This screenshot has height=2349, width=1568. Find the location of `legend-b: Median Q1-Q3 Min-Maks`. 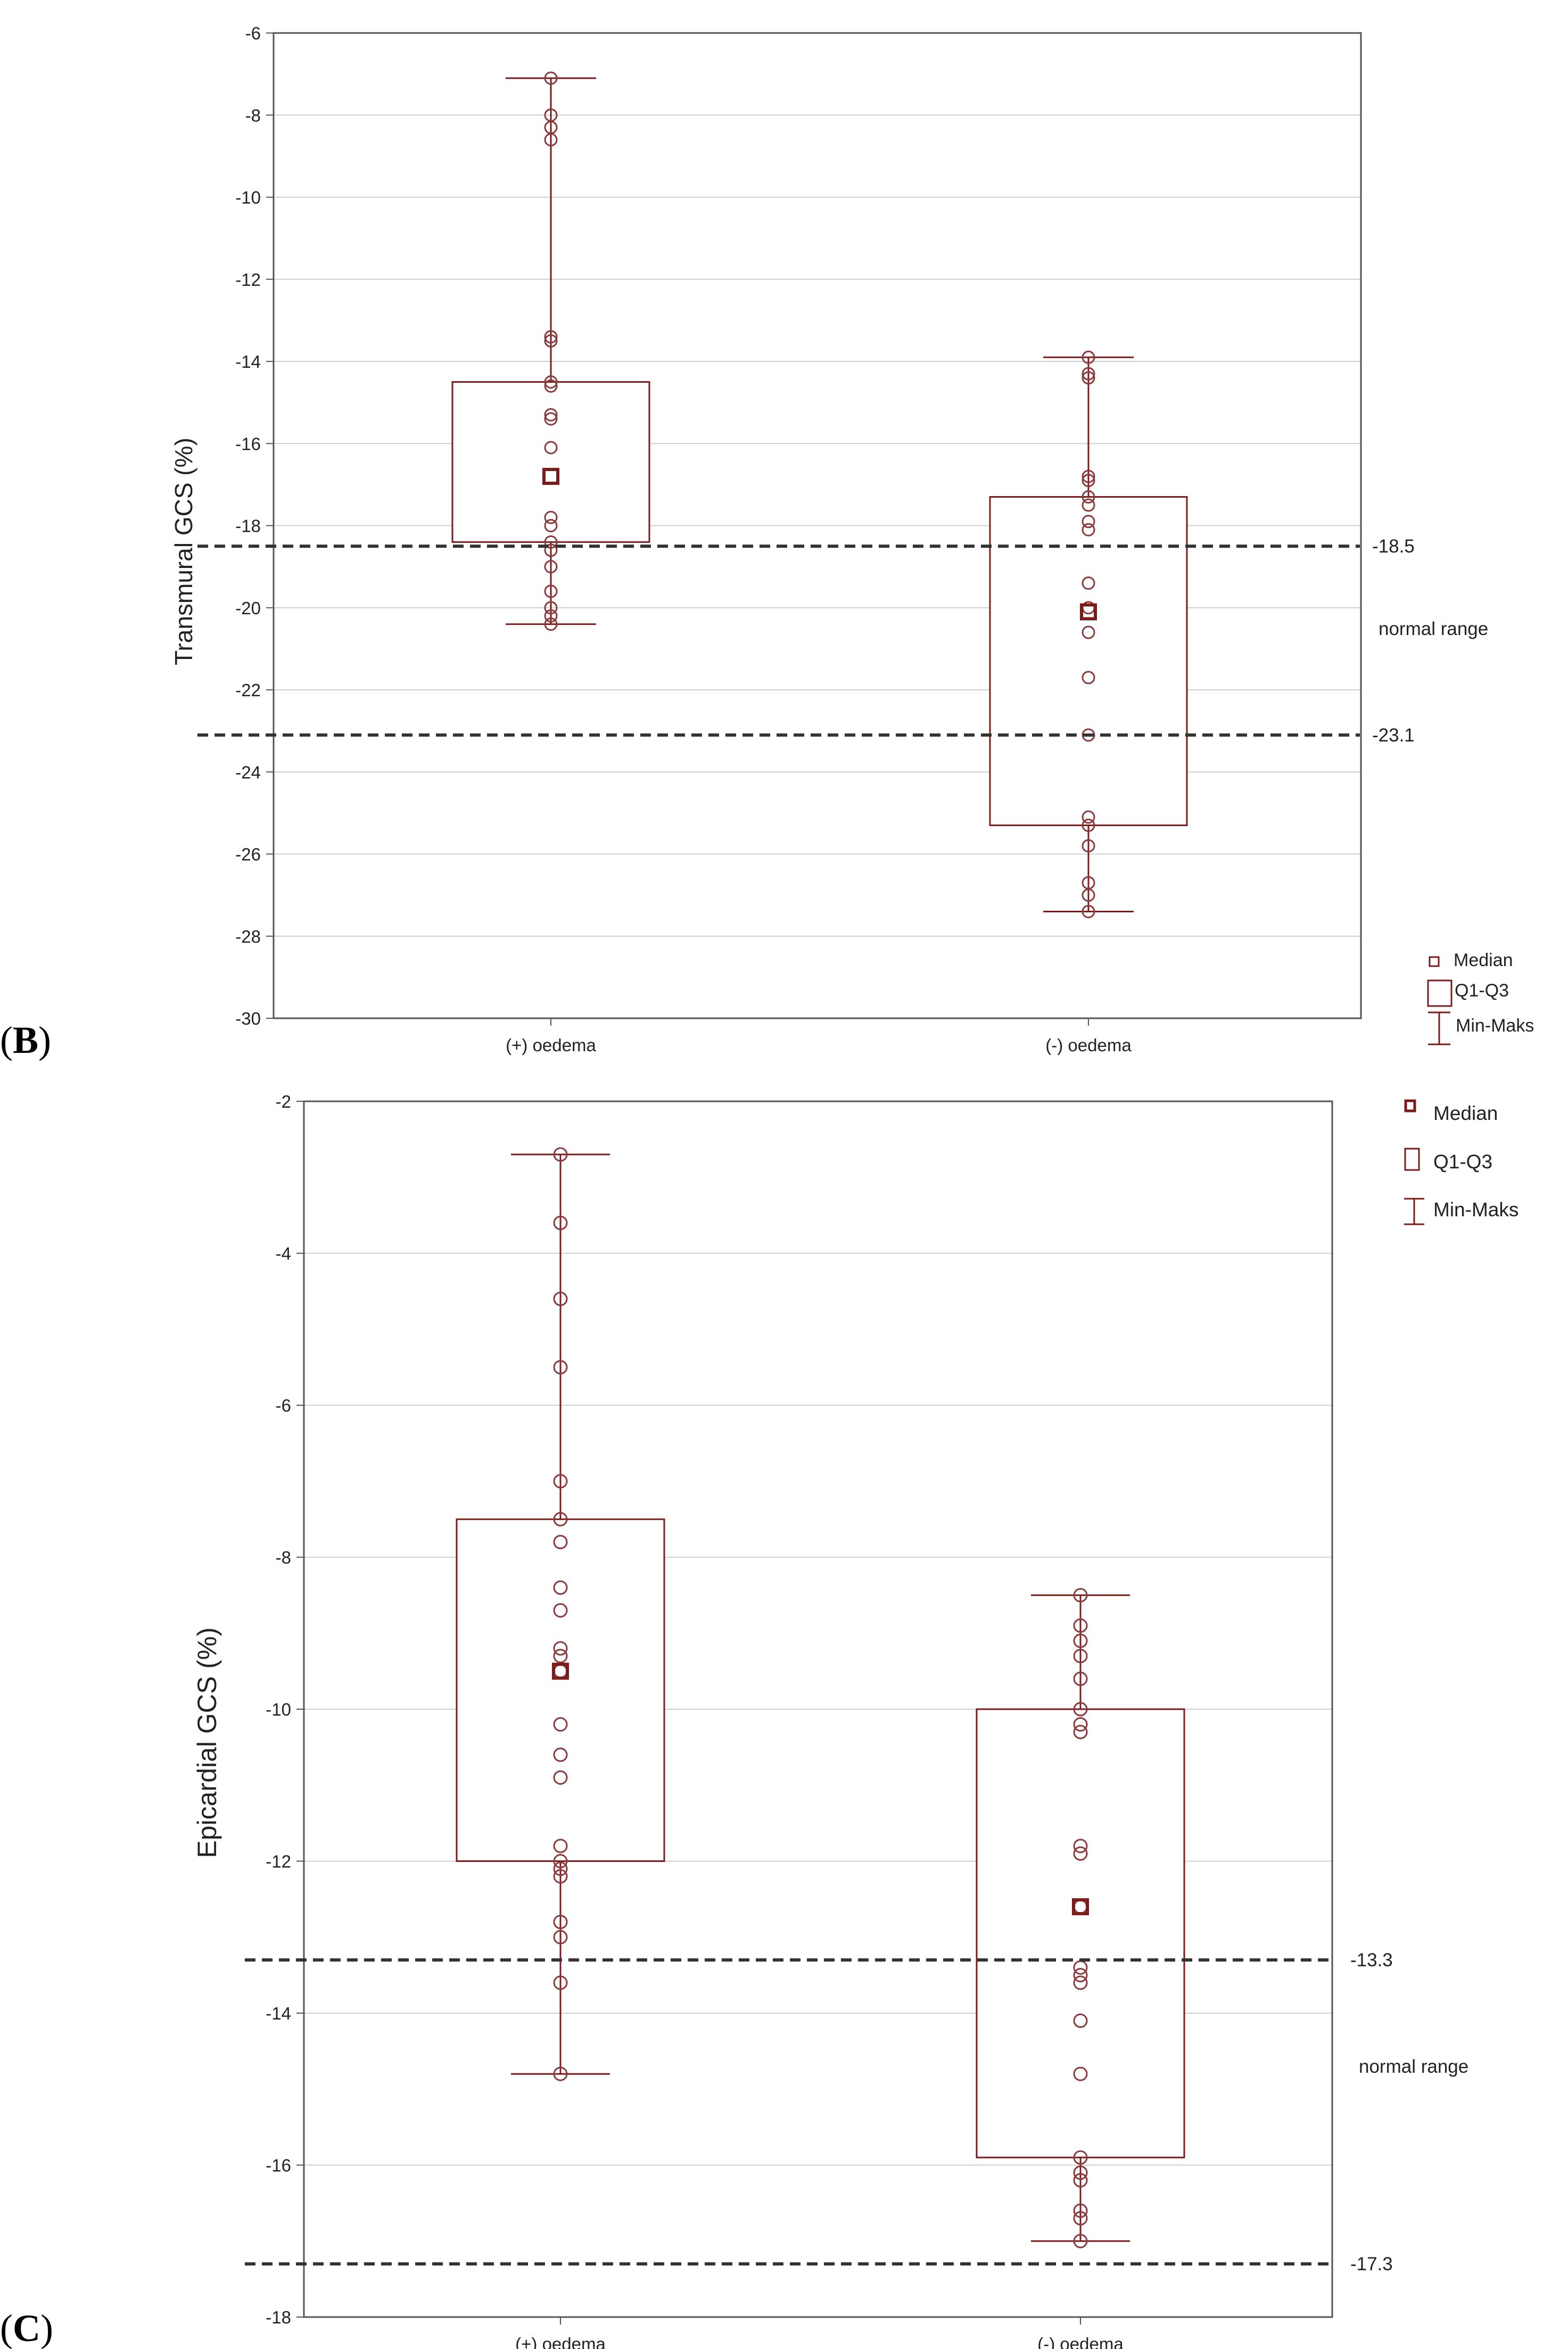

legend-b: Median Q1-Q3 Min-Maks is located at coordinates (1480, 997).